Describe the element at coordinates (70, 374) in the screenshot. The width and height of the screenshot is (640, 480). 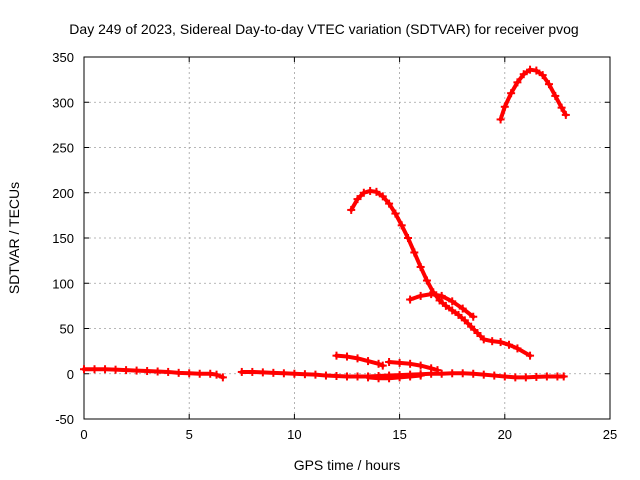
I see `y-tick-label: 0` at that location.